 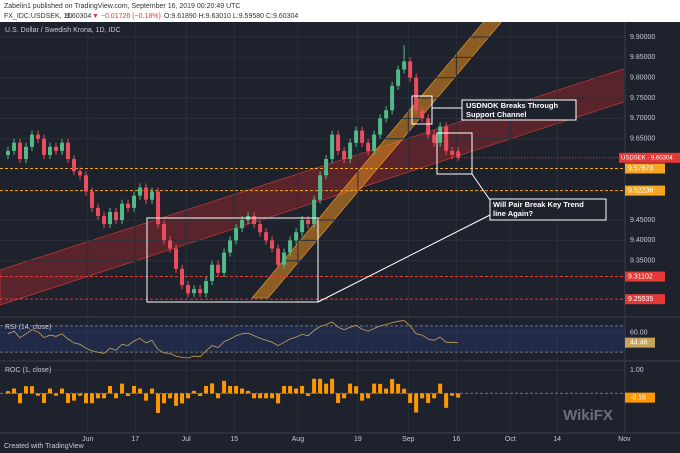 What do you see at coordinates (642, 261) in the screenshot?
I see `y-tick-label: 9.35000` at bounding box center [642, 261].